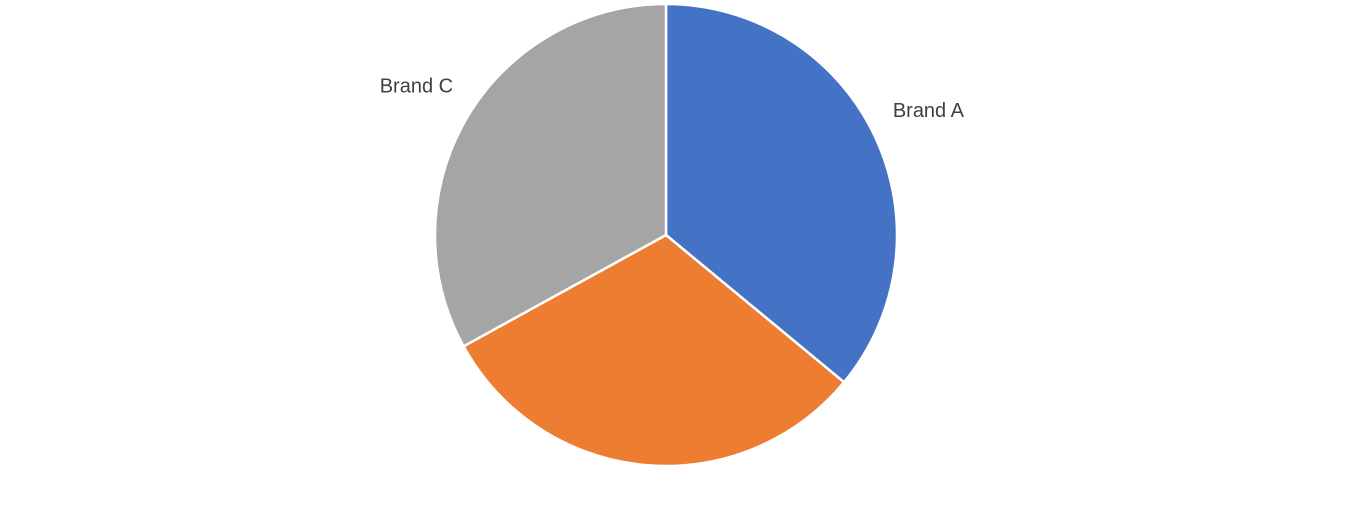 This screenshot has height=507, width=1349. I want to click on slice-label-brand-c: Brand C, so click(416, 87).